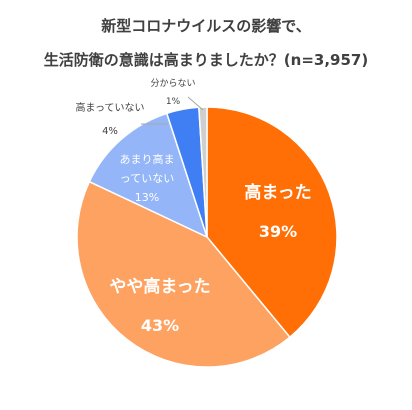 The image size is (412, 410). Describe the element at coordinates (277, 192) in the screenshot. I see `slice-label-takamatta: 高まった` at that location.